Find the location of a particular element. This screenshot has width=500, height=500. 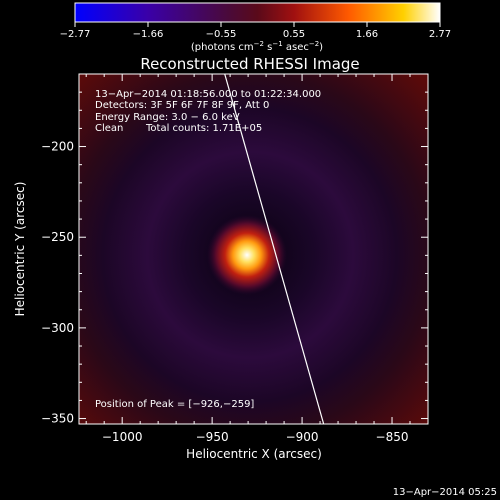

clean-label: Clean is located at coordinates (109, 128).